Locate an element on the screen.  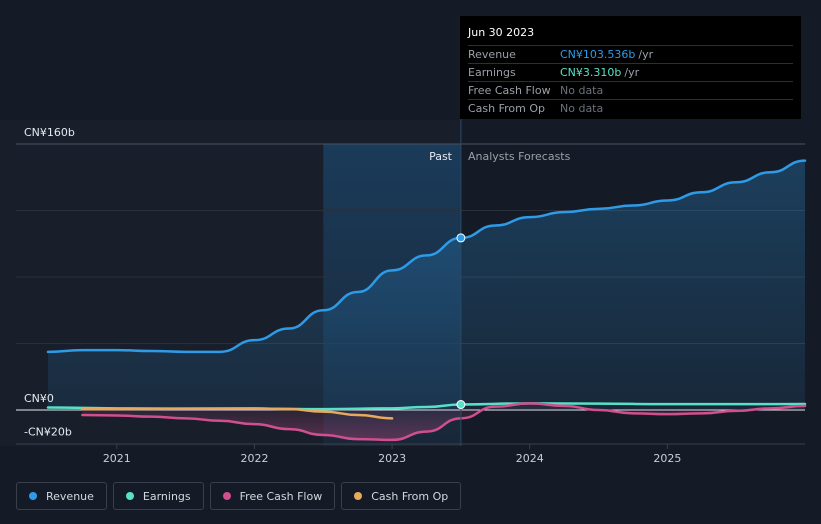
legend-item-cash-from-op: Cash From Op is located at coordinates (401, 496).